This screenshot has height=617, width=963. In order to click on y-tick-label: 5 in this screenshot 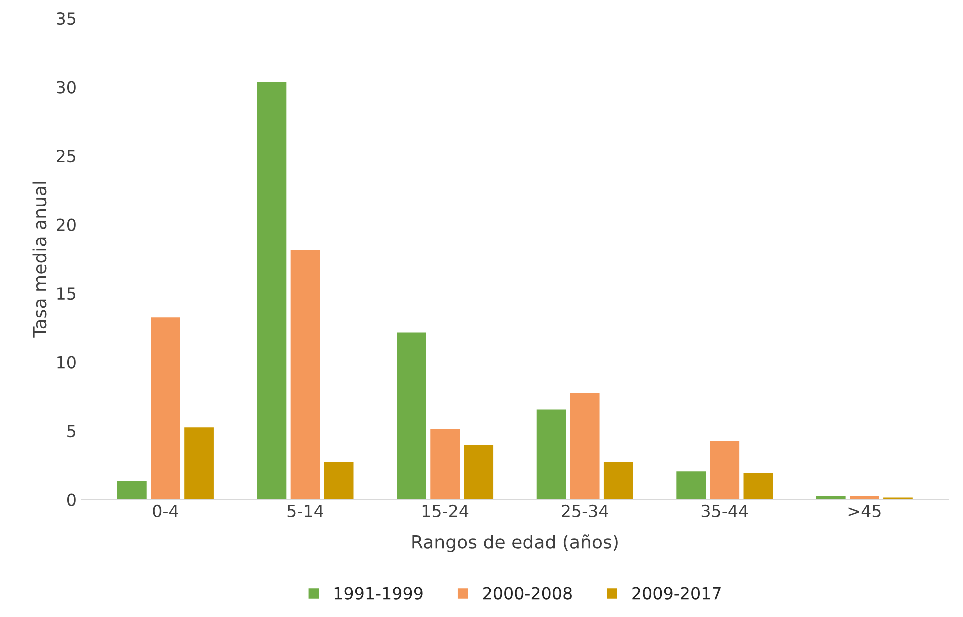, I will do `click(72, 431)`.